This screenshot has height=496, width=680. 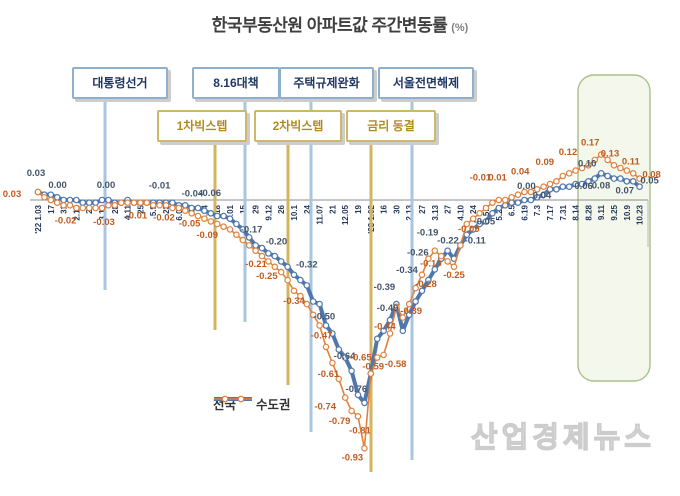 What do you see at coordinates (590, 143) in the screenshot?
I see `point-label: 0.17` at bounding box center [590, 143].